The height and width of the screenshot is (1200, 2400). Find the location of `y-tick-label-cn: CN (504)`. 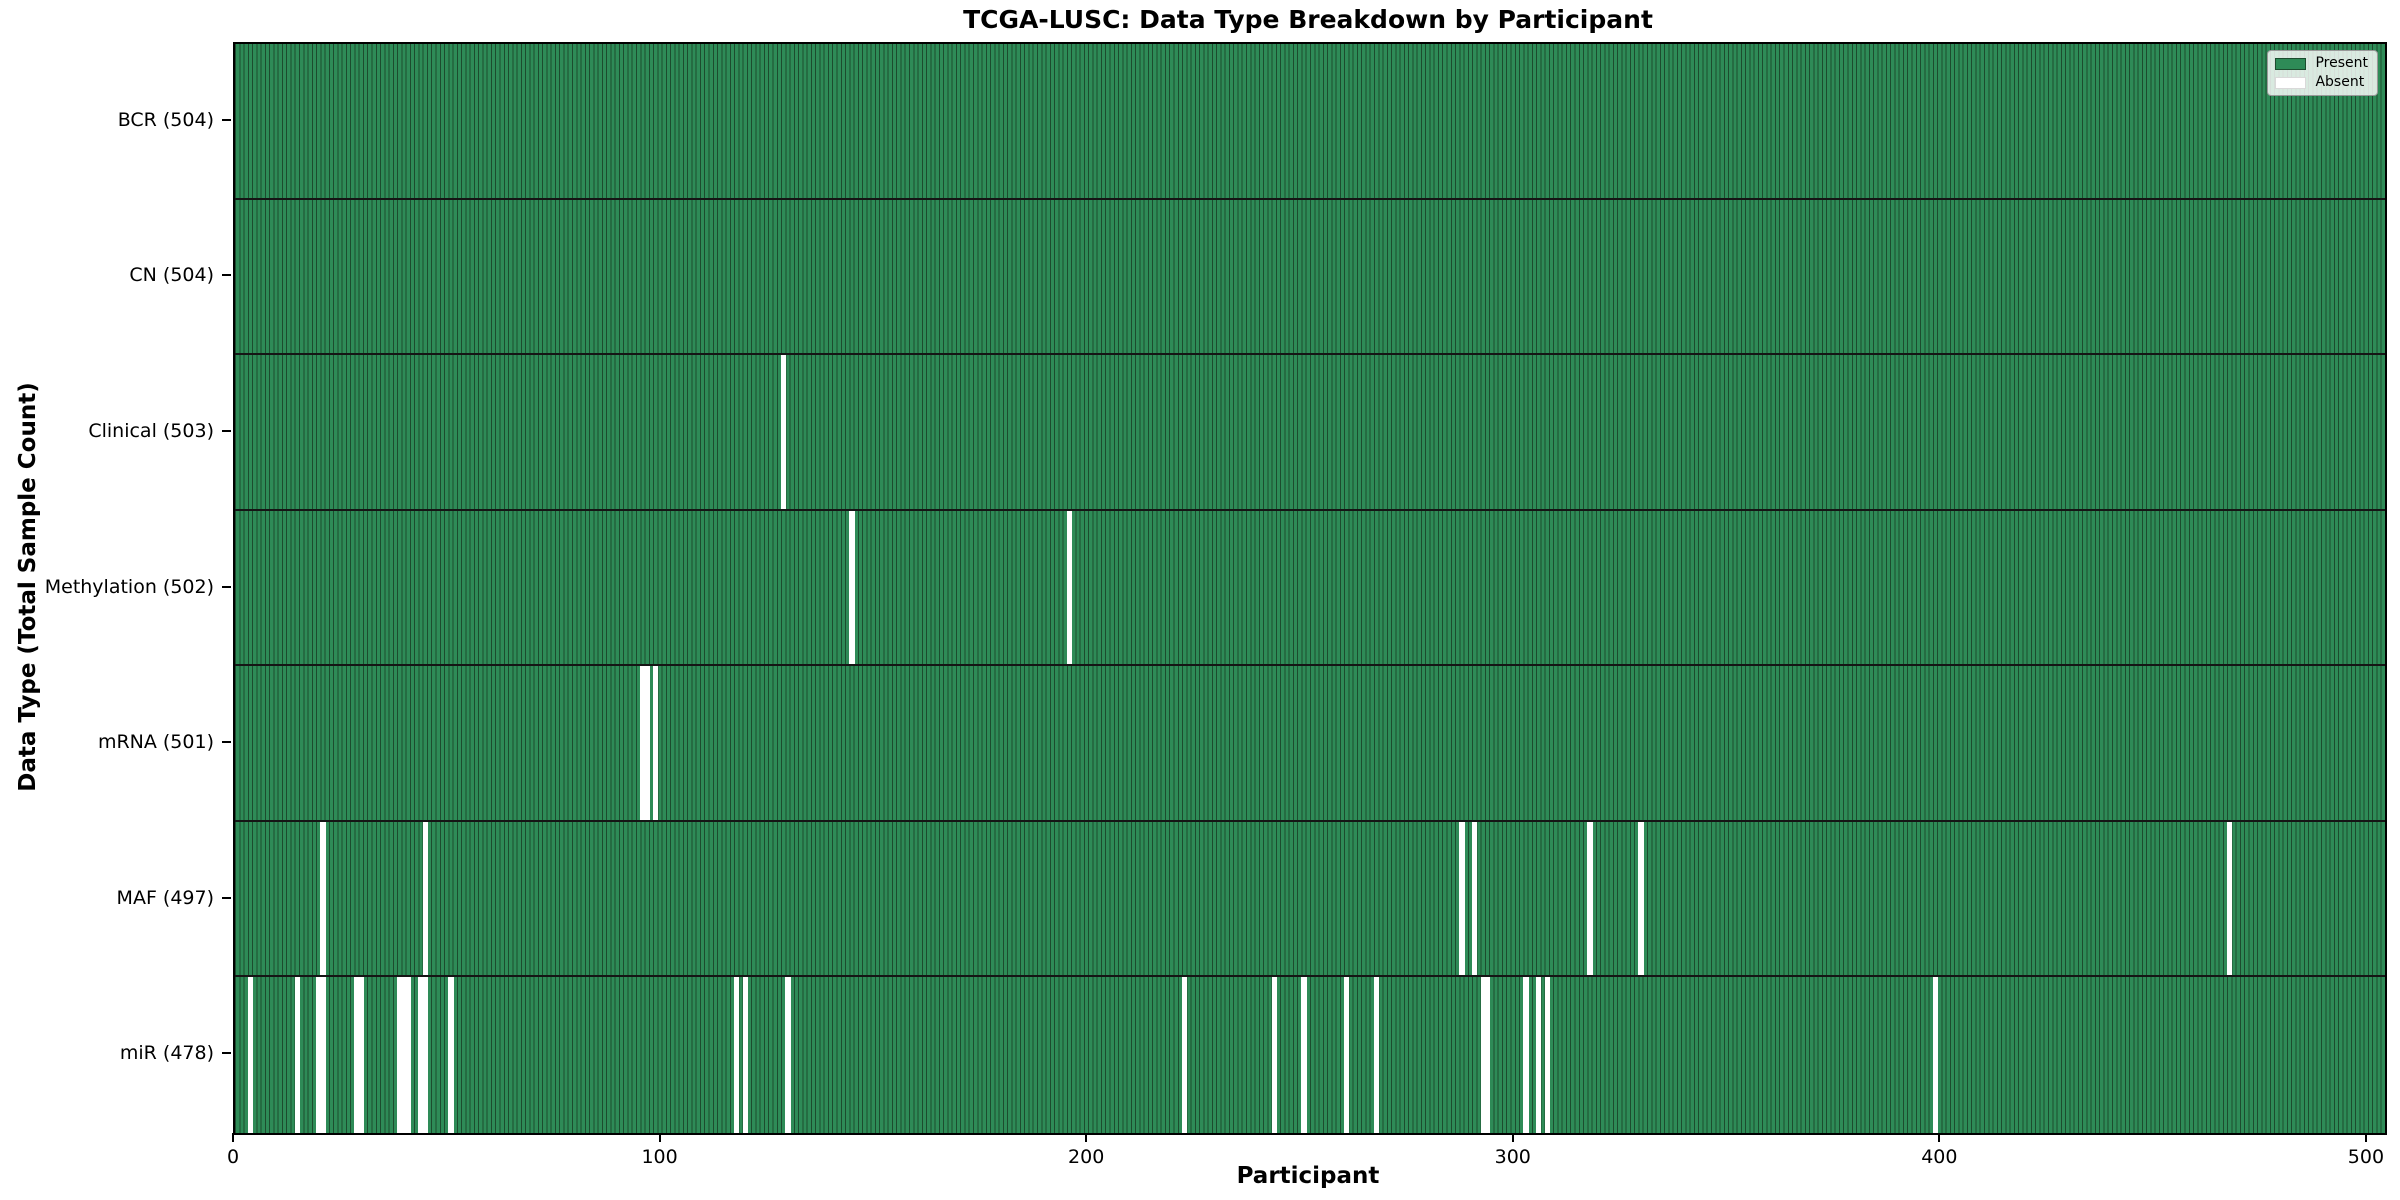

y-tick-label-cn: CN (504) is located at coordinates (171, 275).